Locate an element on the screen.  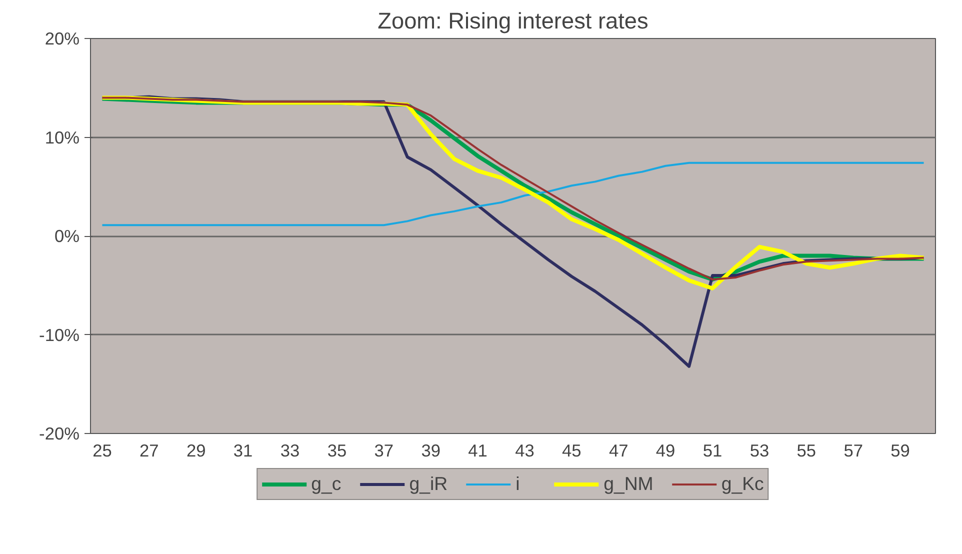
y-tick-label: 0% is located at coordinates (67, 236).